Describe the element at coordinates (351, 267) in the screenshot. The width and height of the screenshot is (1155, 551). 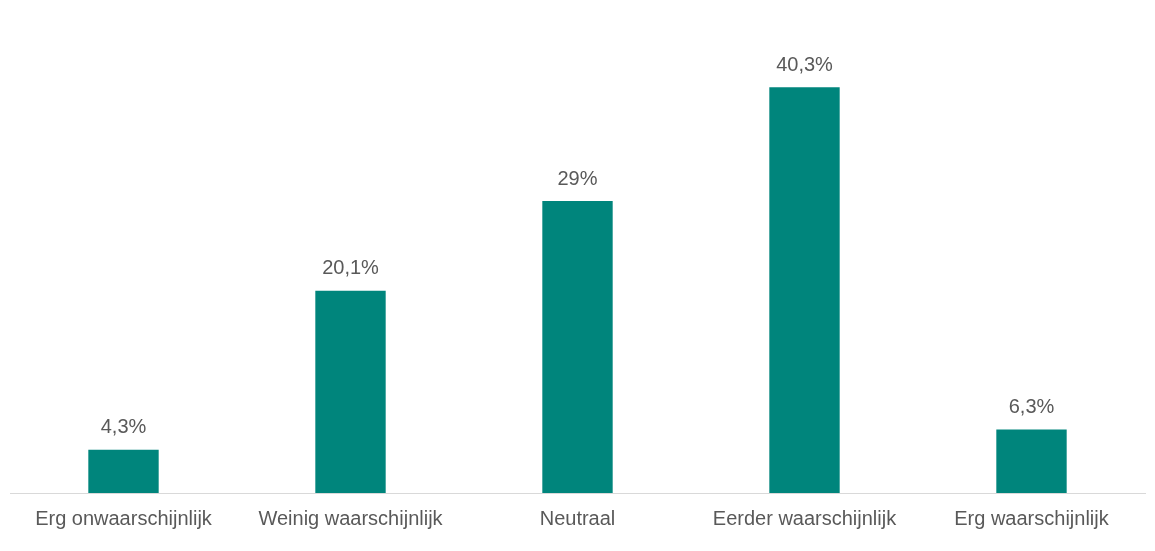
I see `data-label: 20,1%` at that location.